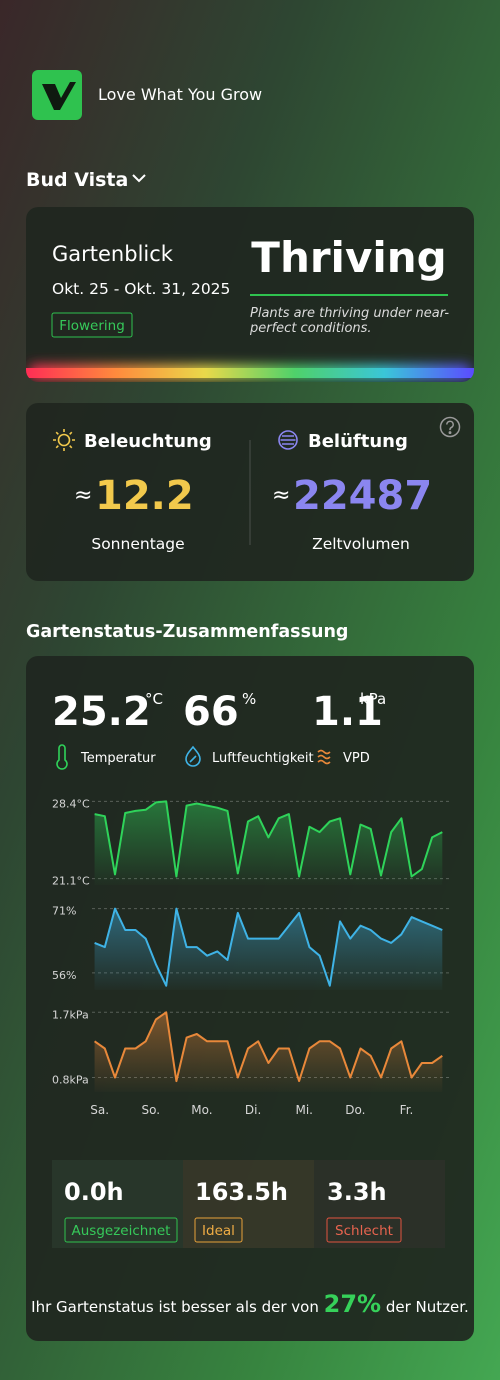 Image resolution: width=500 pixels, height=1380 pixels. Describe the element at coordinates (83, 495) in the screenshot. I see `lighting-approx: ≈` at that location.